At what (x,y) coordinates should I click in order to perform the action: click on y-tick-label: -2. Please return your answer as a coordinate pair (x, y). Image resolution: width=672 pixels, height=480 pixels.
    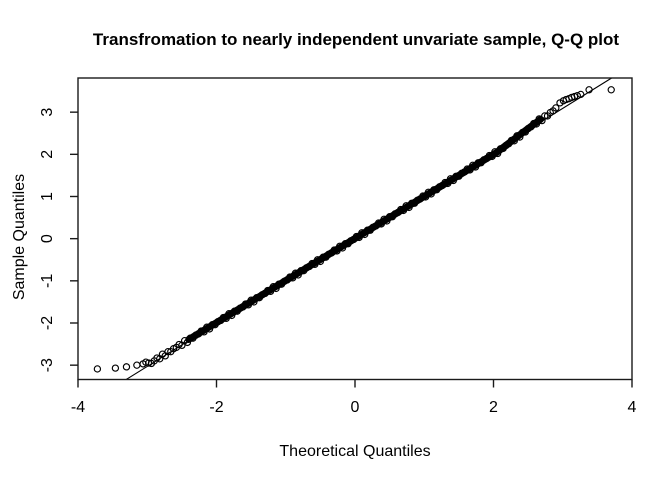
    Looking at the image, I should click on (47, 323).